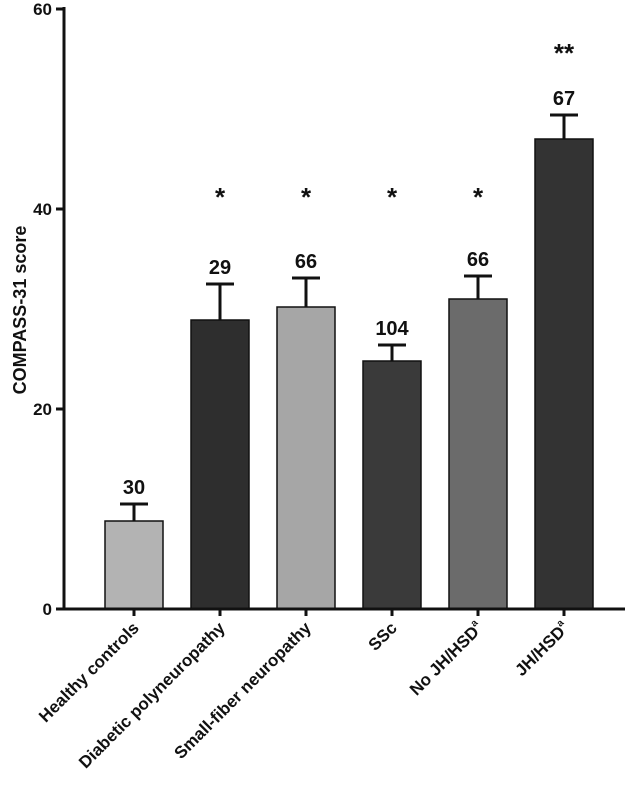 This screenshot has height=811, width=631. Describe the element at coordinates (220, 268) in the screenshot. I see `n-label: 29` at that location.